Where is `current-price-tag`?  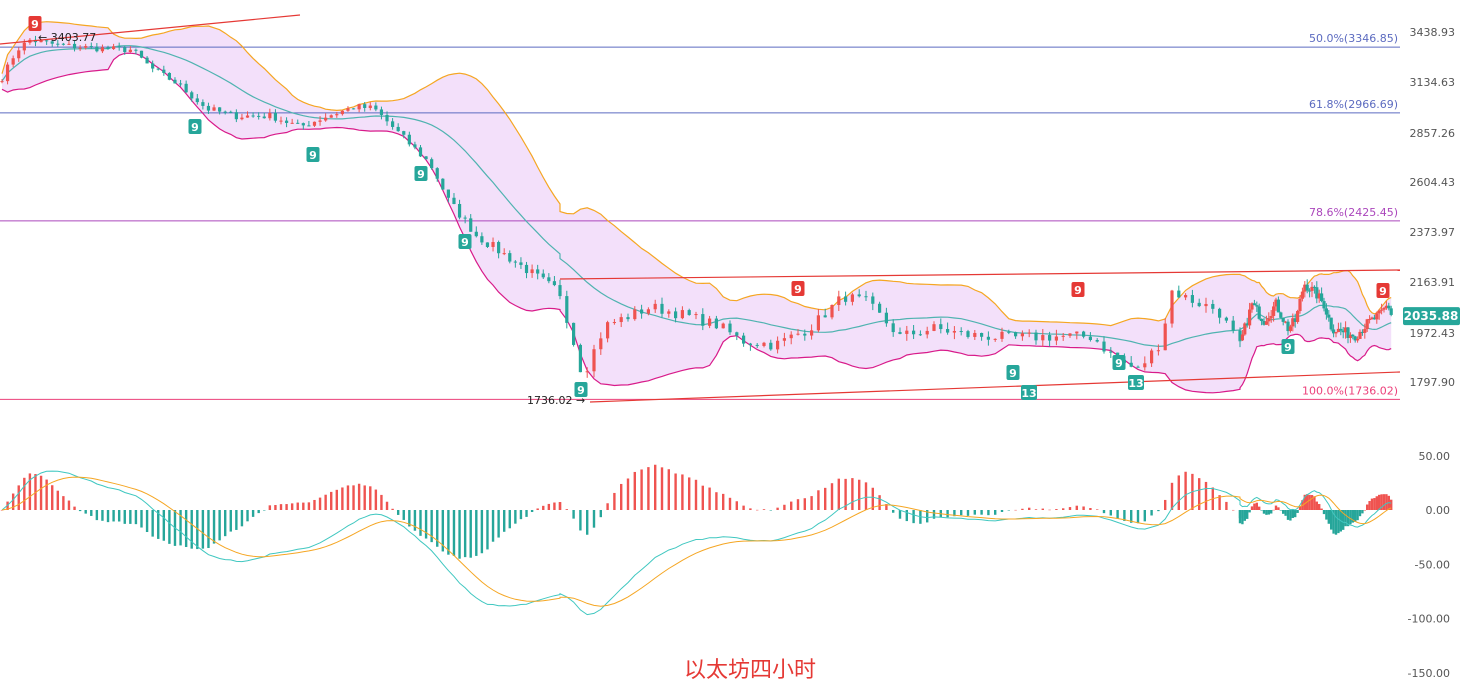 current-price-tag is located at coordinates (1431, 316).